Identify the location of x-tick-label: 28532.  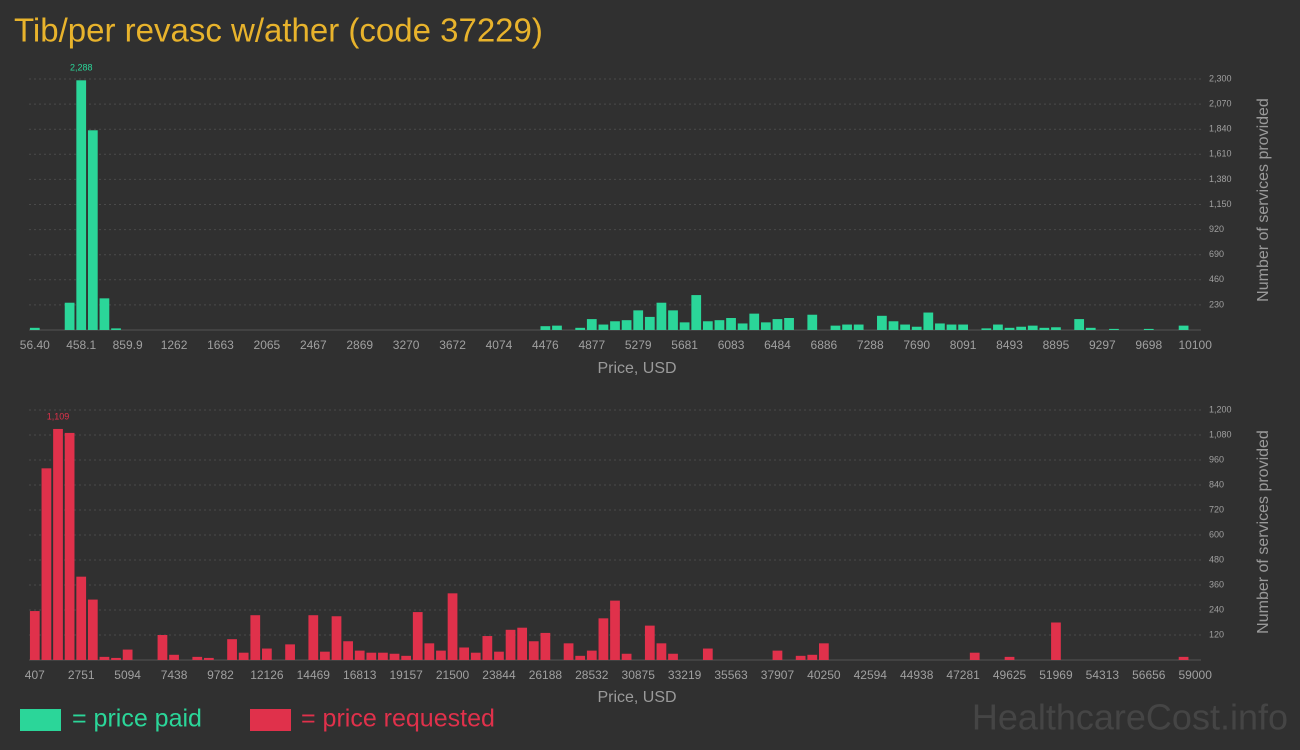
(592, 675).